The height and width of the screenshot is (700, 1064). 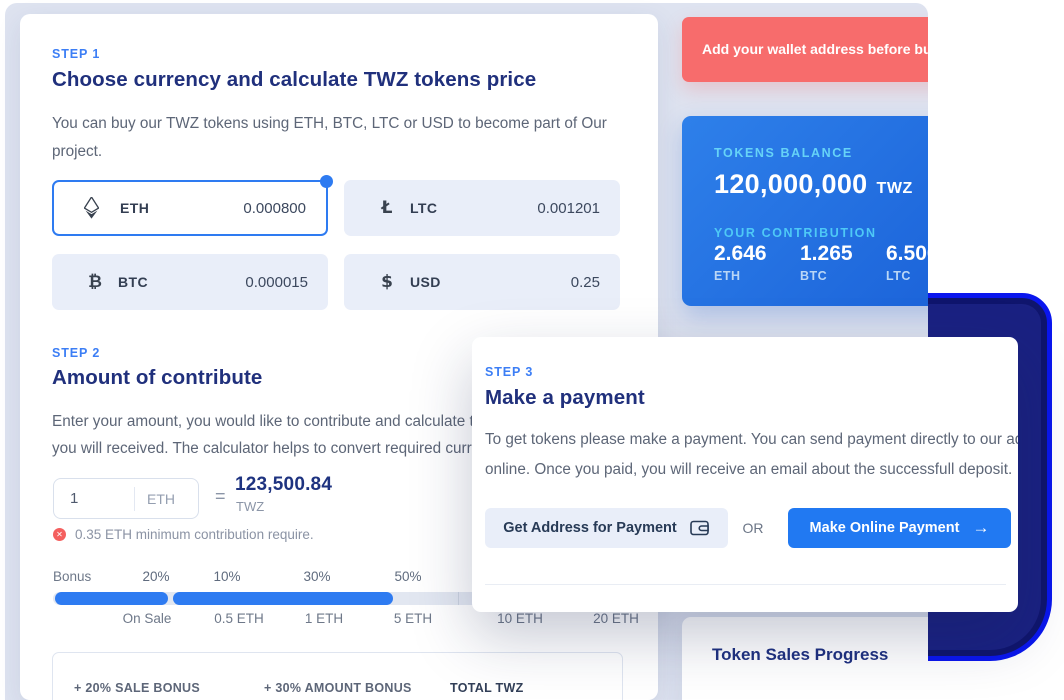 What do you see at coordinates (425, 282) in the screenshot?
I see `currency-code: USD` at bounding box center [425, 282].